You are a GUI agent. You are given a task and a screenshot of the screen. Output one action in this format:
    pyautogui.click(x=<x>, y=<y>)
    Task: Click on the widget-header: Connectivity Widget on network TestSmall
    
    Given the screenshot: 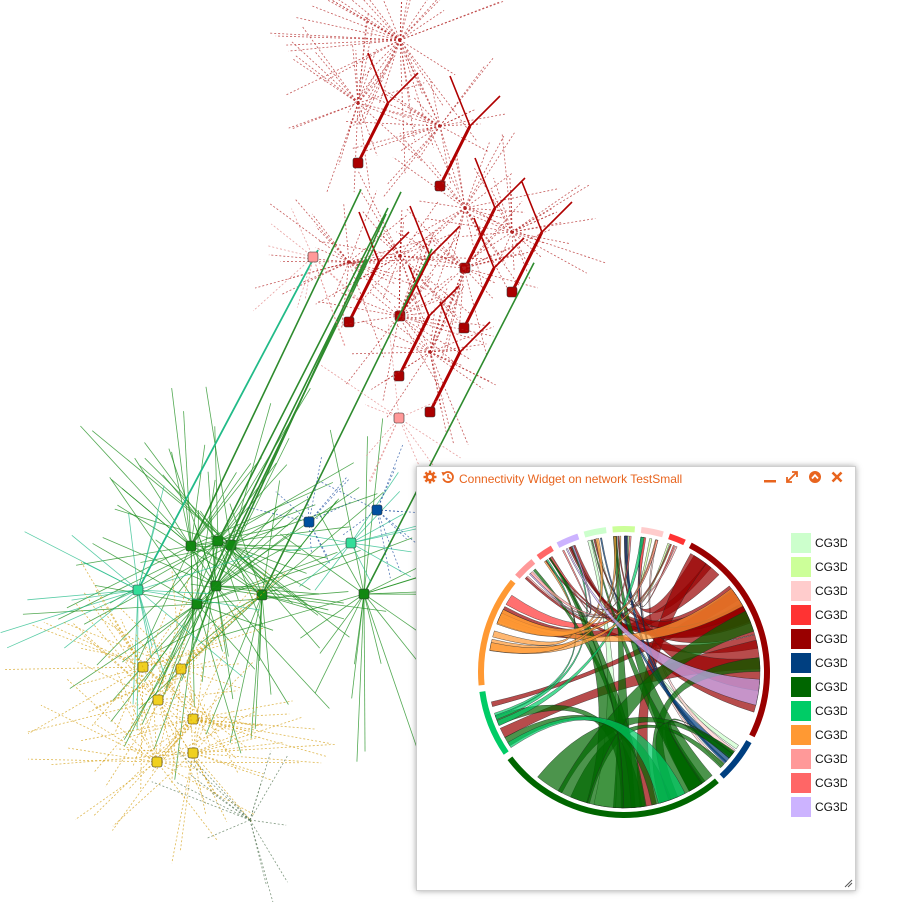 What is the action you would take?
    pyautogui.click(x=636, y=479)
    